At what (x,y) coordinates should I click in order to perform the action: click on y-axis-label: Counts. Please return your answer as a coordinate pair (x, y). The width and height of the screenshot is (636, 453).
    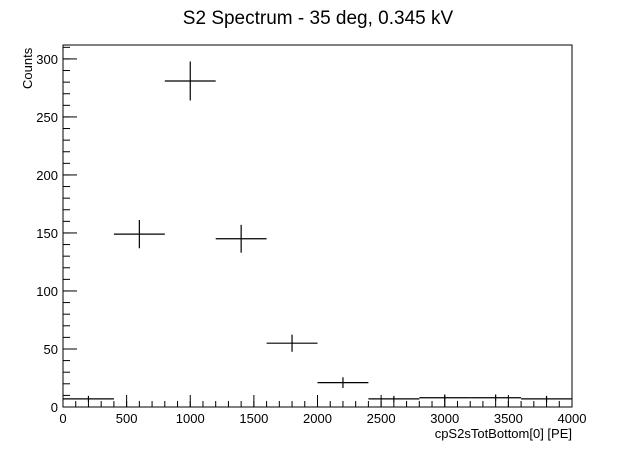
    Looking at the image, I should click on (27, 68).